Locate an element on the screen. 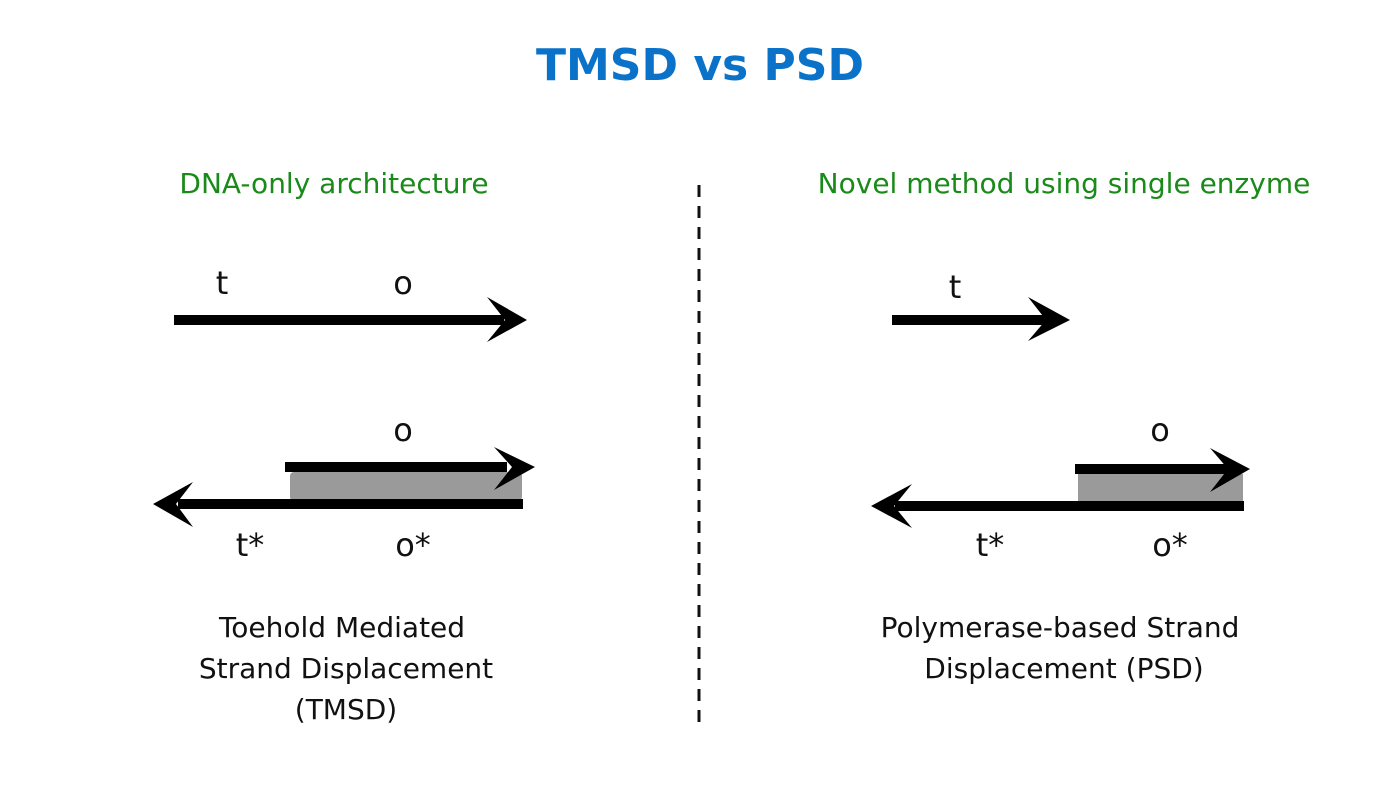  invader-strand-arrow is located at coordinates (350, 319).